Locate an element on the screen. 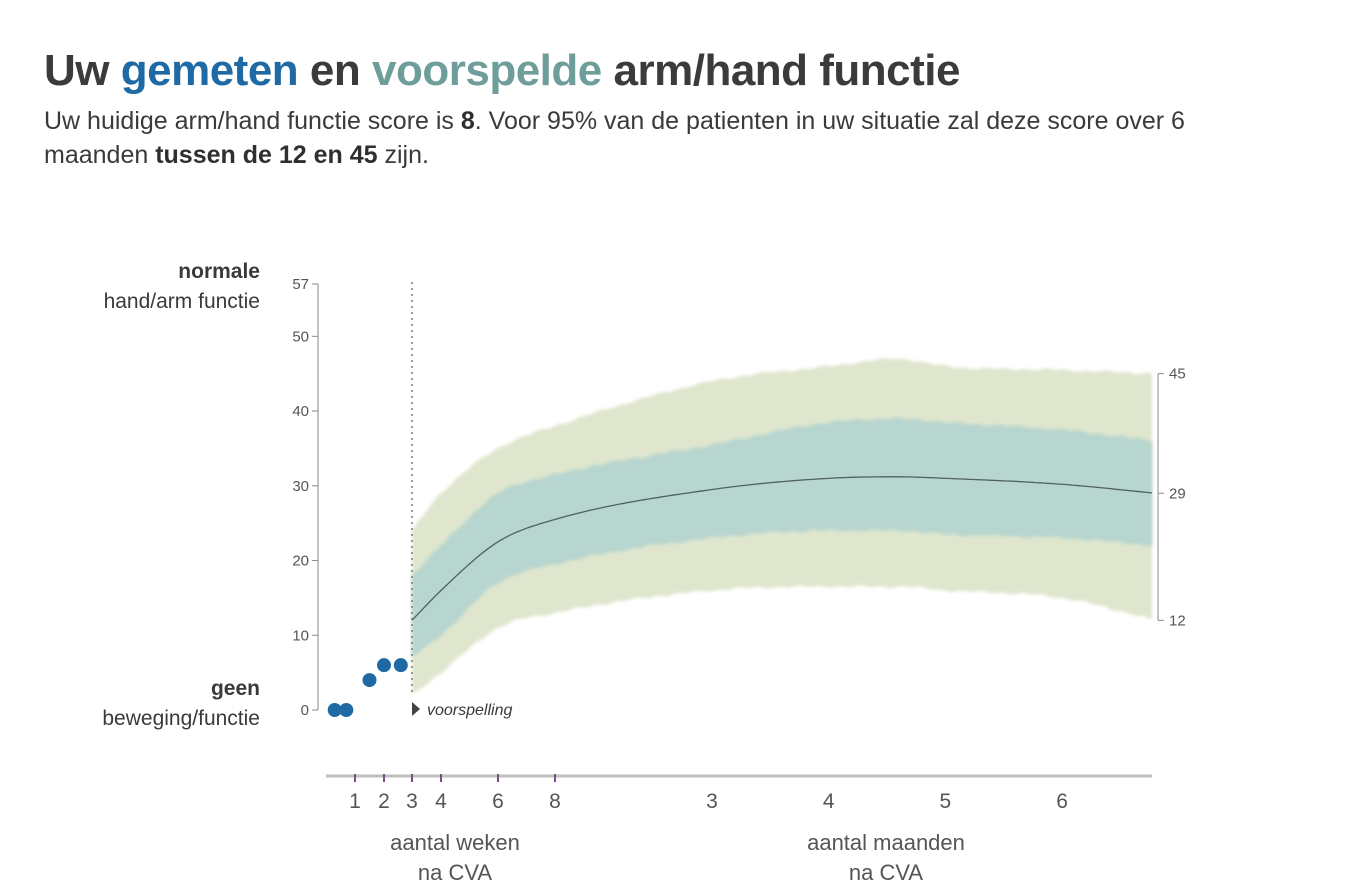 The height and width of the screenshot is (889, 1350). predicted-line is located at coordinates (782, 548).